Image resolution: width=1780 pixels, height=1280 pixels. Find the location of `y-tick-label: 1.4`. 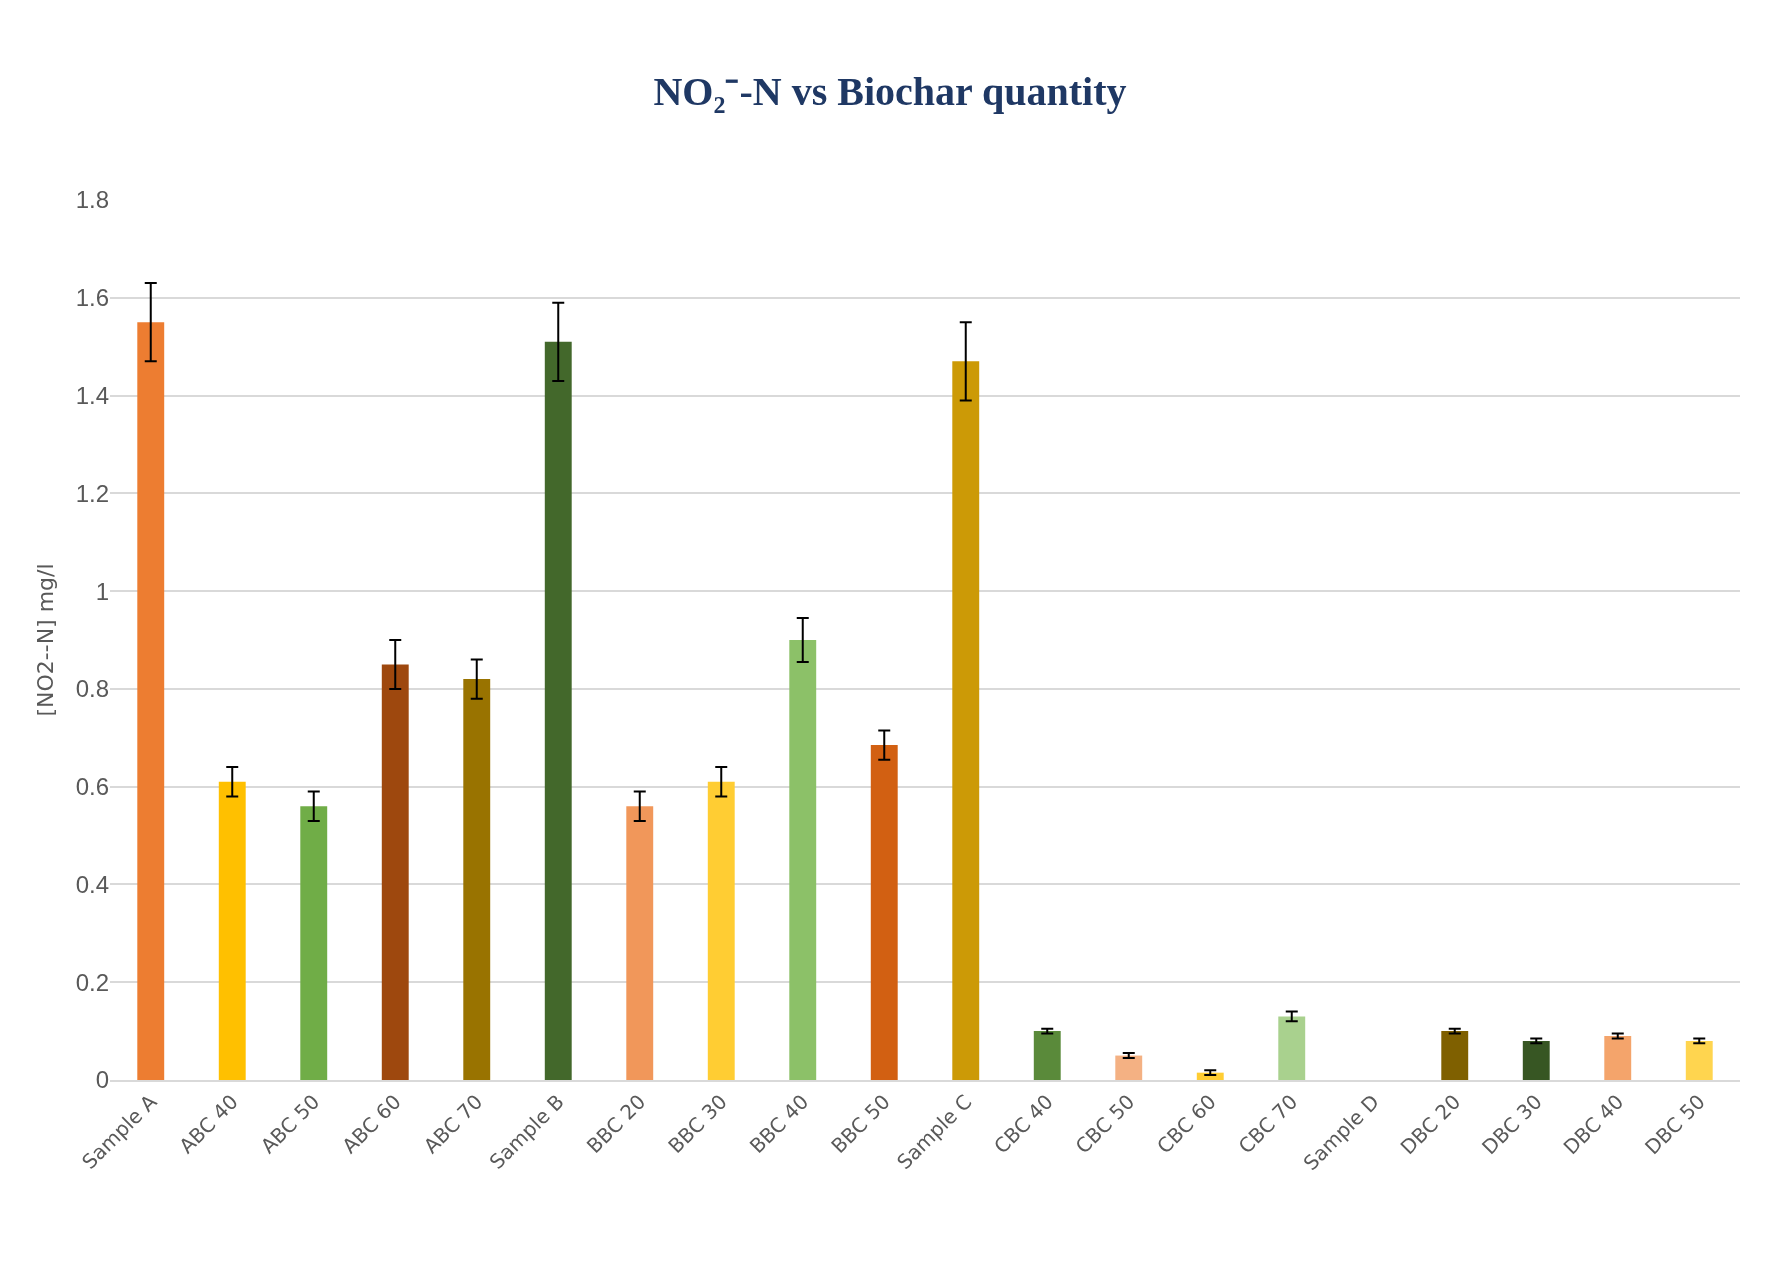

y-tick-label: 1.4 is located at coordinates (92, 395).